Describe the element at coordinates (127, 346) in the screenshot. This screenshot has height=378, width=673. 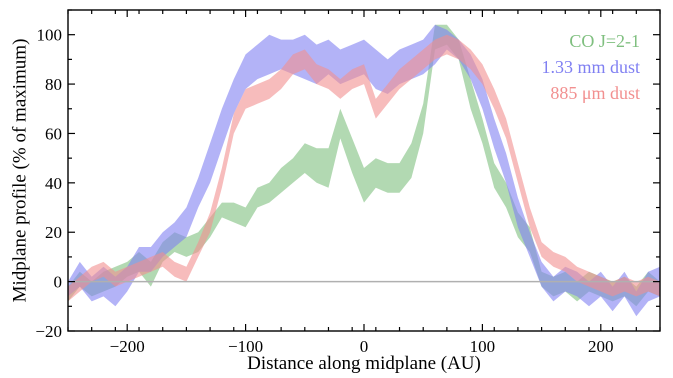
I see `x-tick-label: −200` at that location.